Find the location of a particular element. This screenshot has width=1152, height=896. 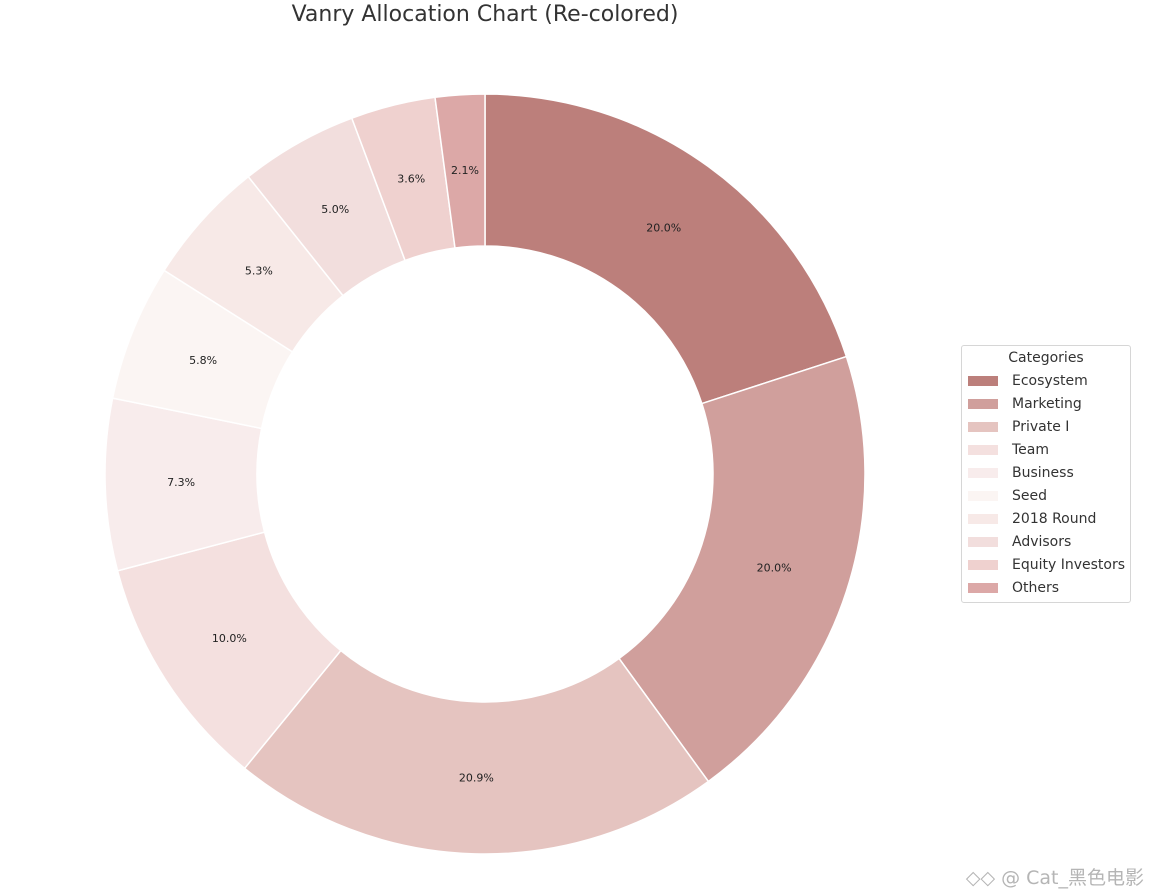

legend-item: Team is located at coordinates (1046, 449).